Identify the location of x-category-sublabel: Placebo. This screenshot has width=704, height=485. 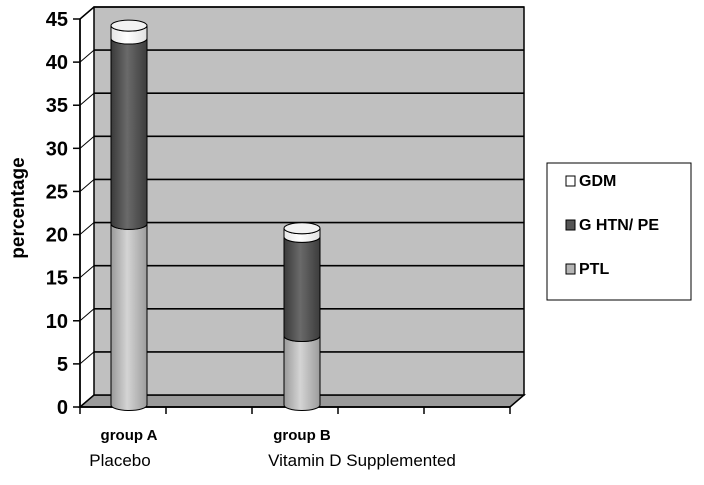
(119, 460).